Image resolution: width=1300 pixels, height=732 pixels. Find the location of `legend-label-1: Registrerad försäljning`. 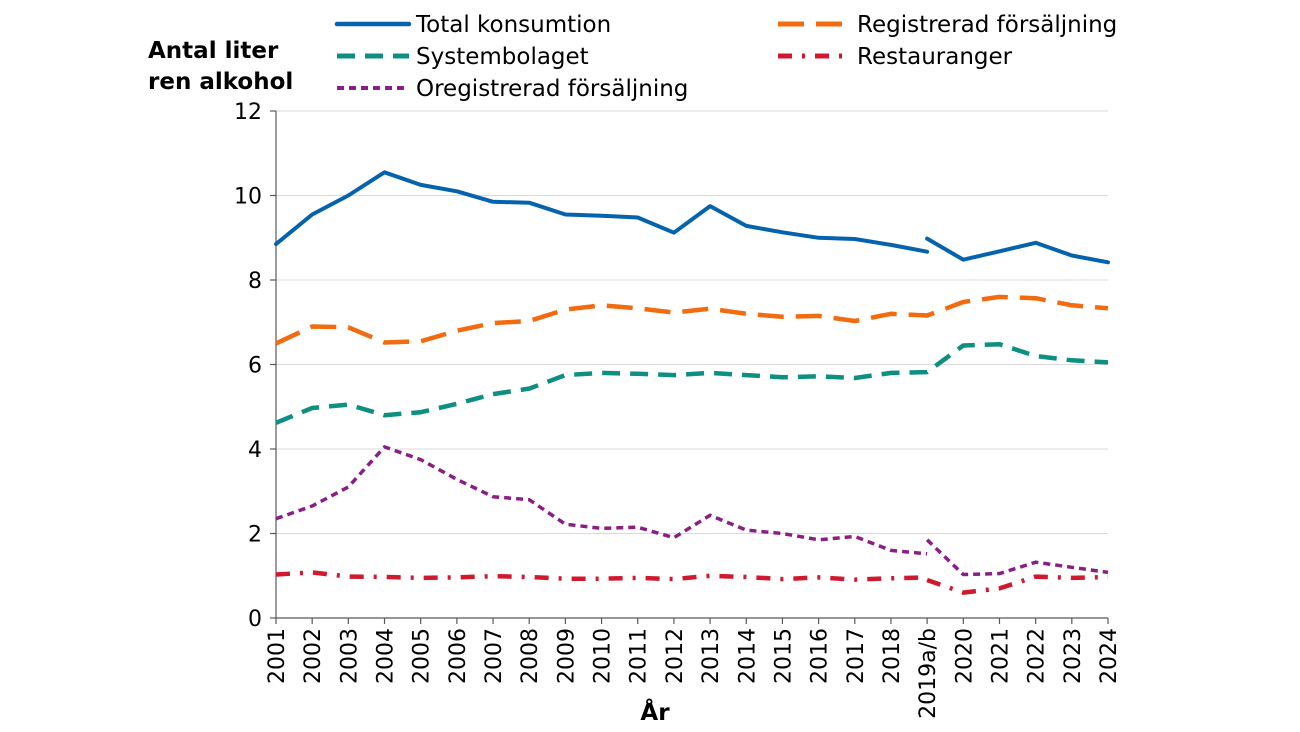

legend-label-1: Registrerad försäljning is located at coordinates (987, 25).